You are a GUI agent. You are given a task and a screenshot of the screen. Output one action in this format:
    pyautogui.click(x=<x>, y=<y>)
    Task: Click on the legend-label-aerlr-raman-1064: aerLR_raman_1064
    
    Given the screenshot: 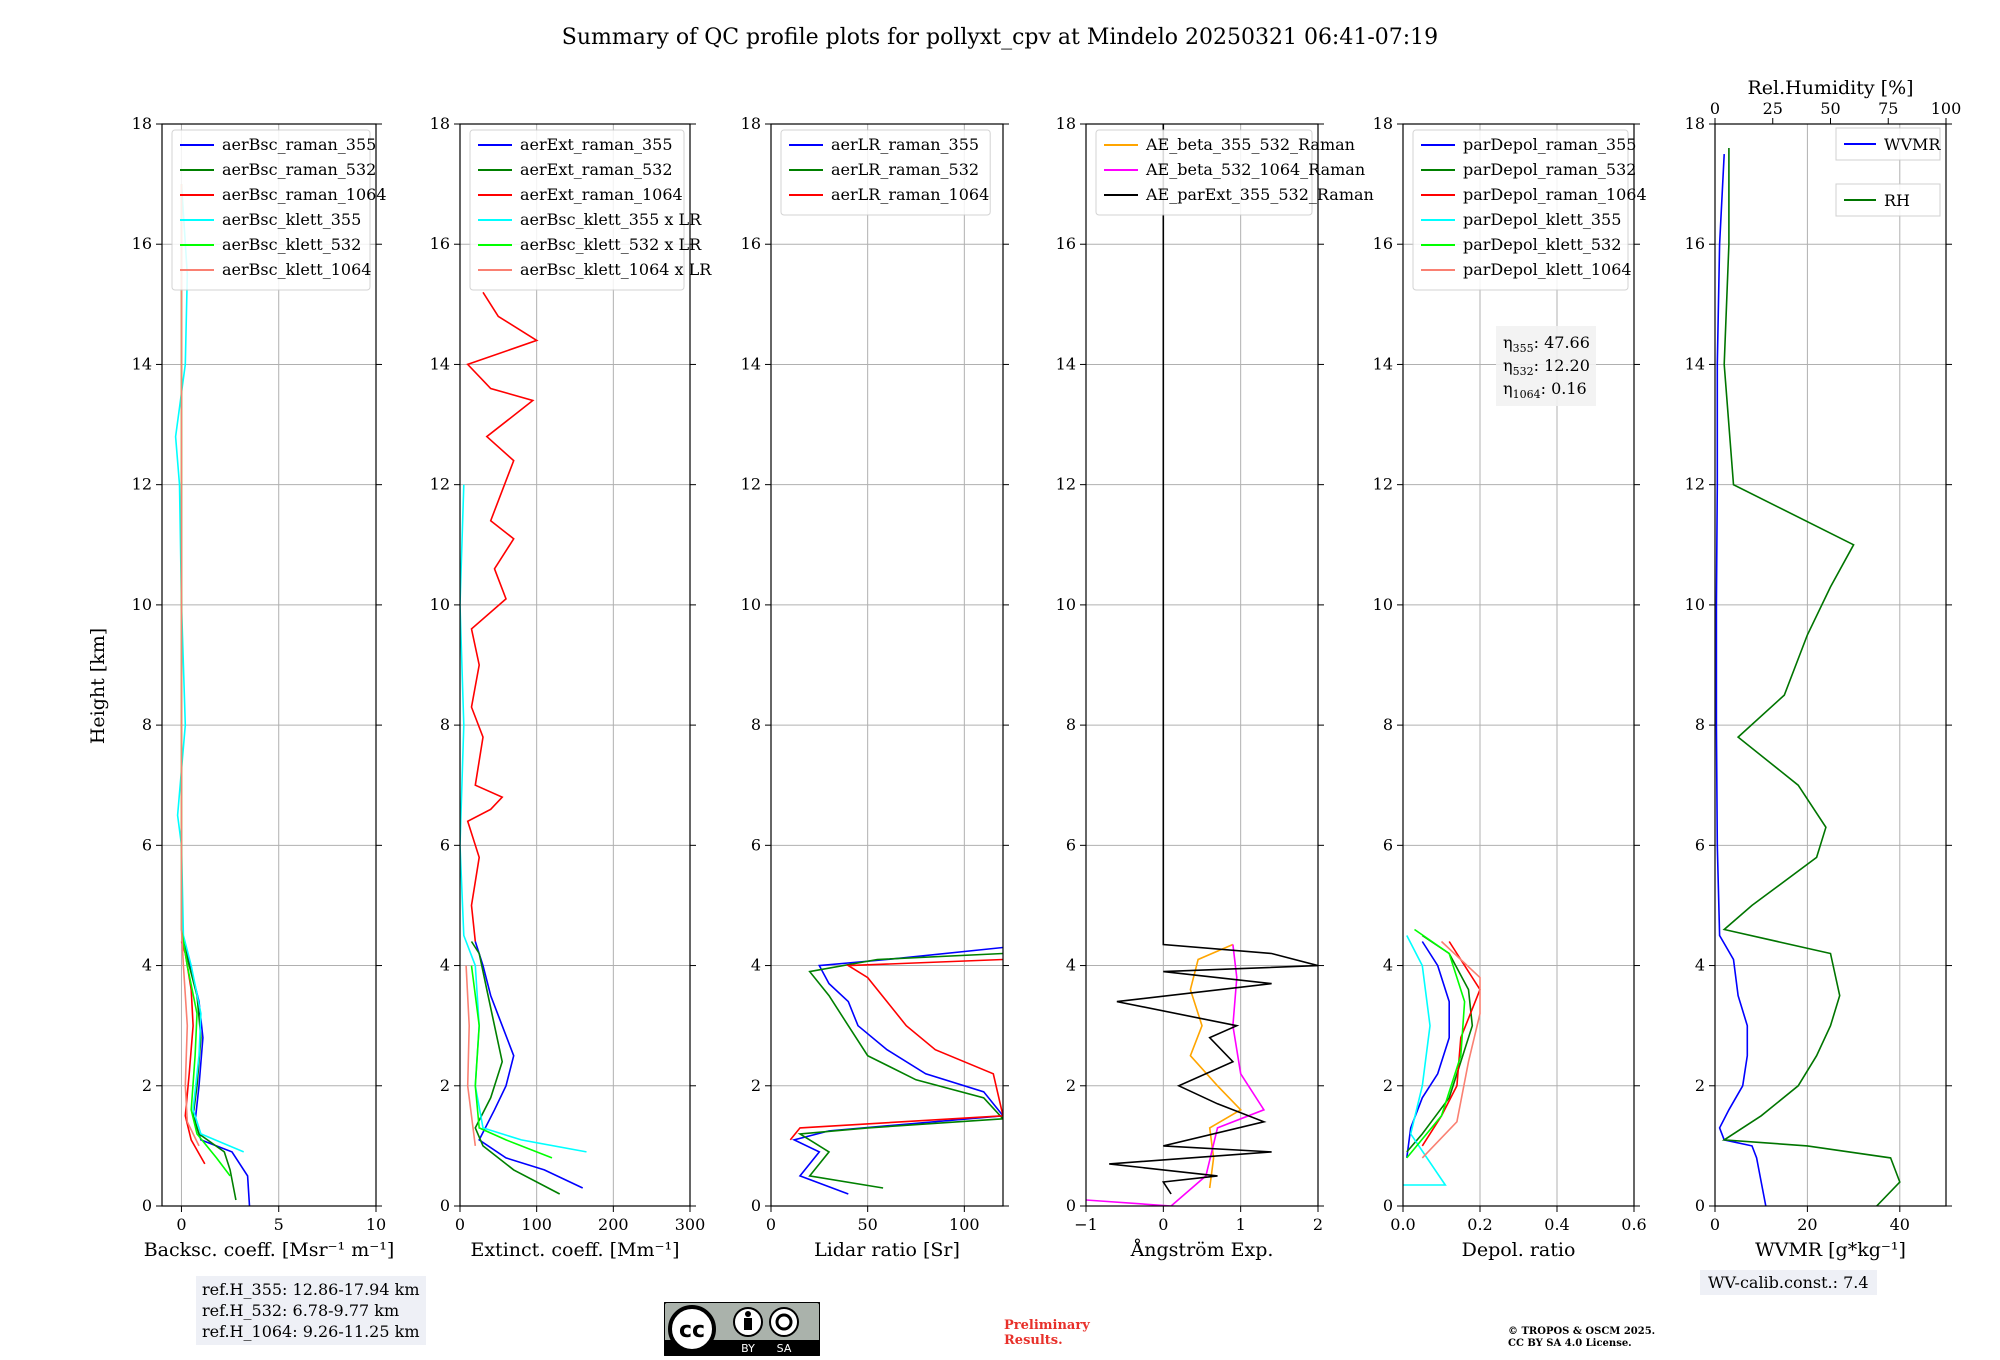 What is the action you would take?
    pyautogui.click(x=910, y=194)
    